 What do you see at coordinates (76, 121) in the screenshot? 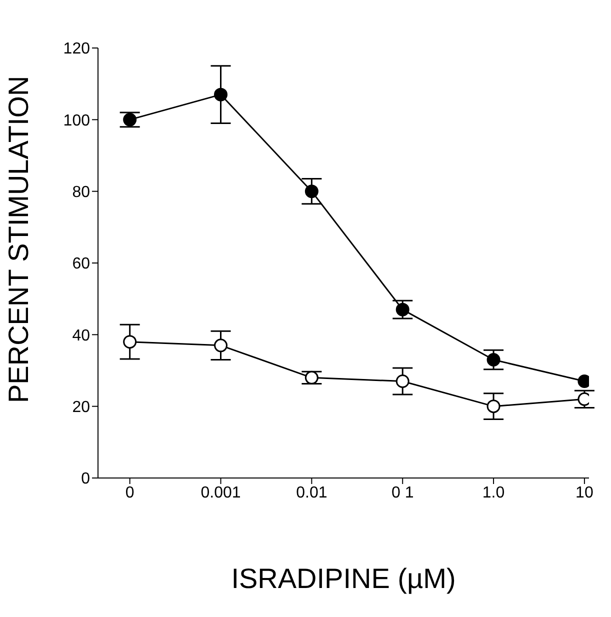
I see `y-tick-label: 100` at bounding box center [76, 121].